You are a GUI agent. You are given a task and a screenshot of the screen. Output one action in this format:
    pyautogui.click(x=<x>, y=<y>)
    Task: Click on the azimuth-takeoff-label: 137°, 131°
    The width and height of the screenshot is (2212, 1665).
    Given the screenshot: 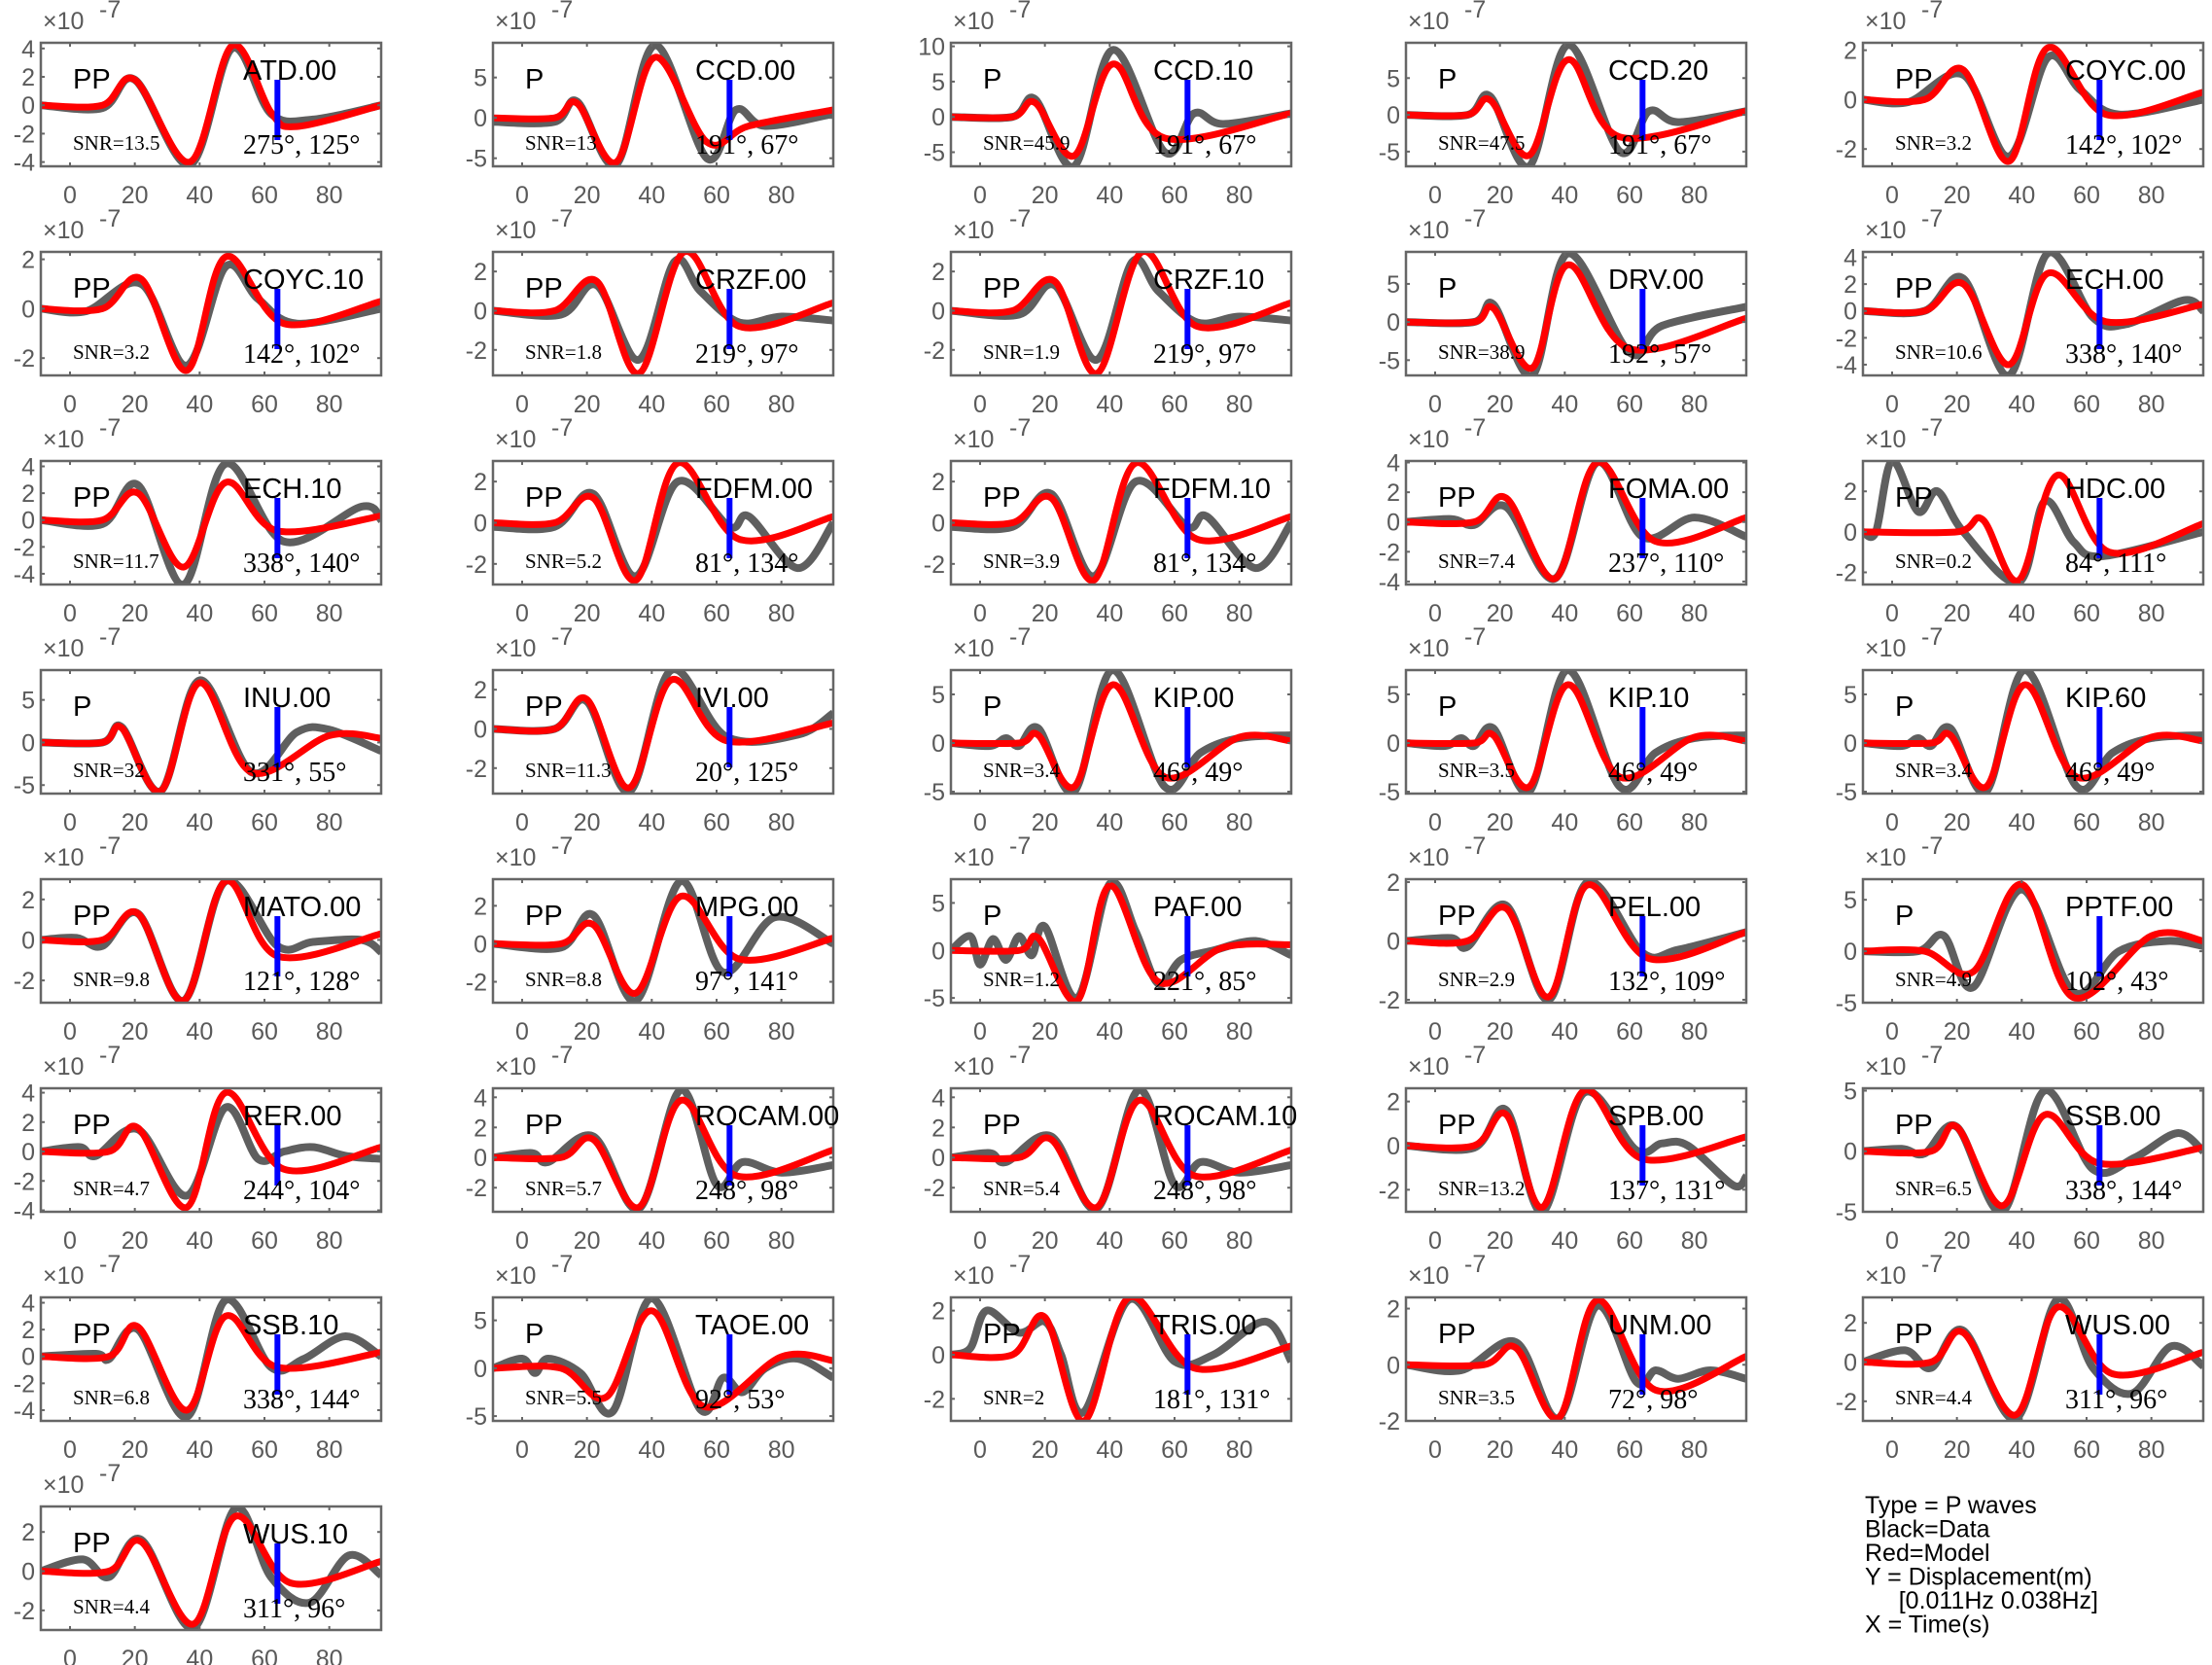 What is the action you would take?
    pyautogui.click(x=1666, y=1191)
    